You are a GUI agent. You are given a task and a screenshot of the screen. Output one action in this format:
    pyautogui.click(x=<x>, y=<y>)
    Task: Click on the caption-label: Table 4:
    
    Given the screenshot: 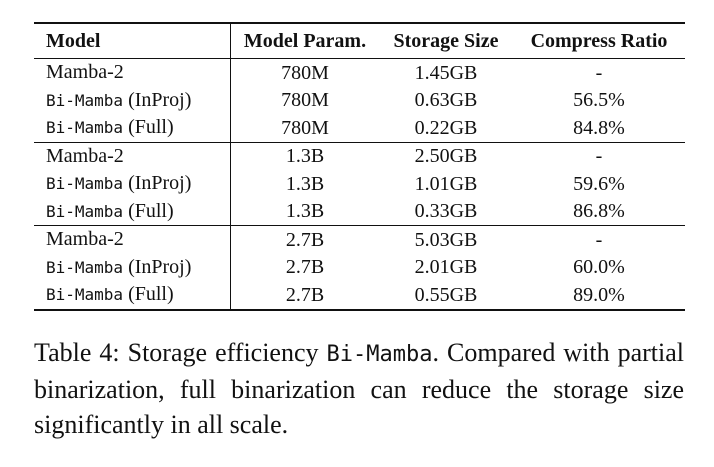 What is the action you would take?
    pyautogui.click(x=77, y=352)
    